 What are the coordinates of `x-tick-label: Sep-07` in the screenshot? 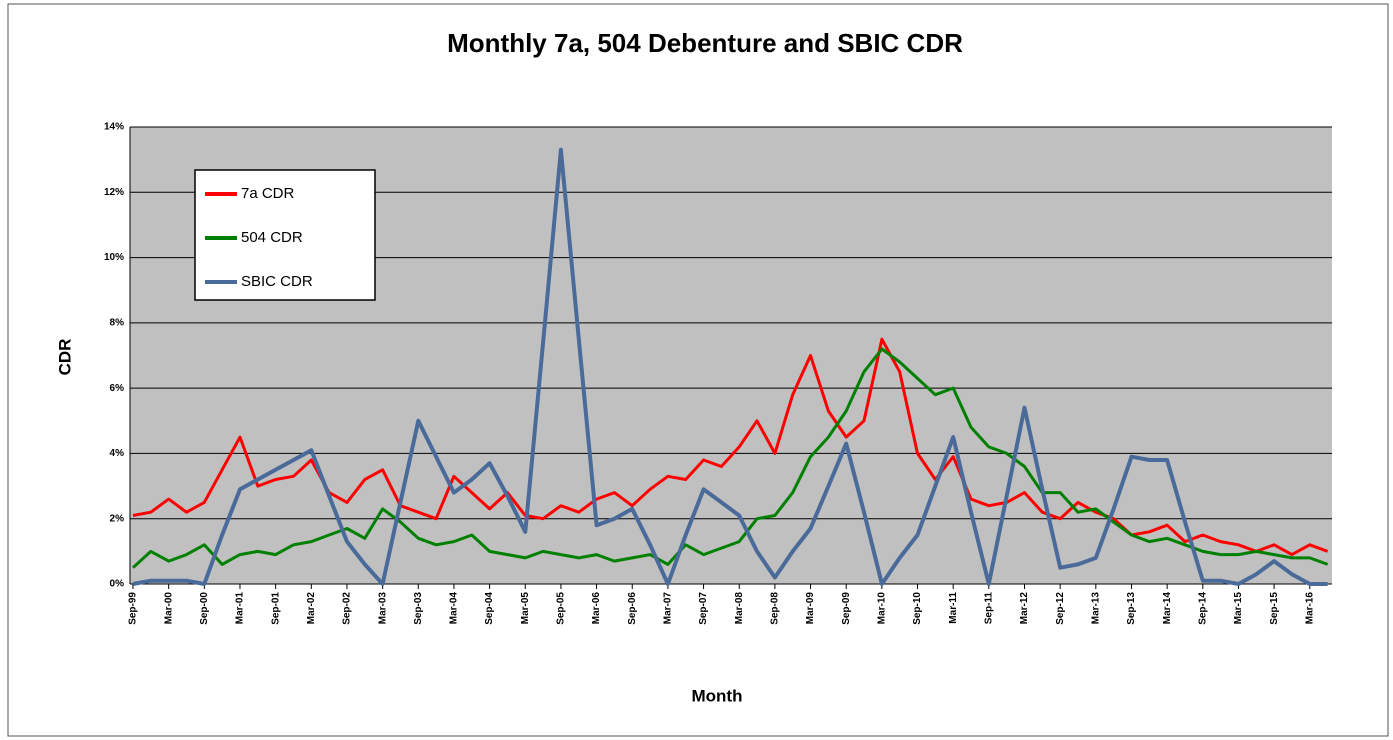 It's located at (703, 608).